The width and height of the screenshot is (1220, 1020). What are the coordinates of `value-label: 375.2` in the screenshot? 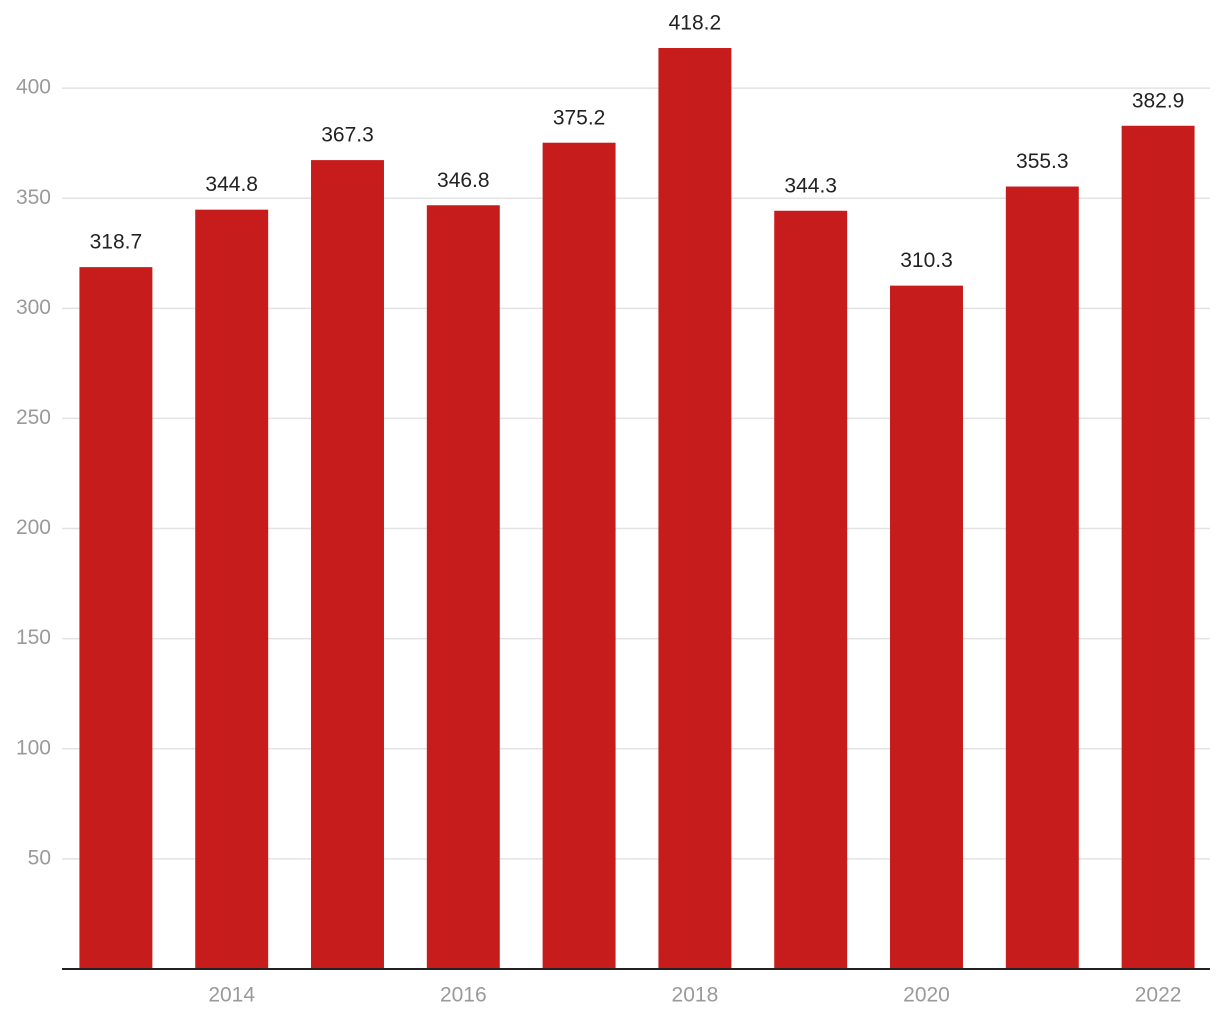 It's located at (579, 117).